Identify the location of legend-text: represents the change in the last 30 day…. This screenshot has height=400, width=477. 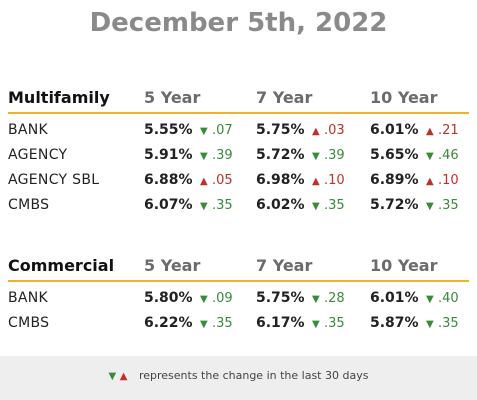
(253, 375).